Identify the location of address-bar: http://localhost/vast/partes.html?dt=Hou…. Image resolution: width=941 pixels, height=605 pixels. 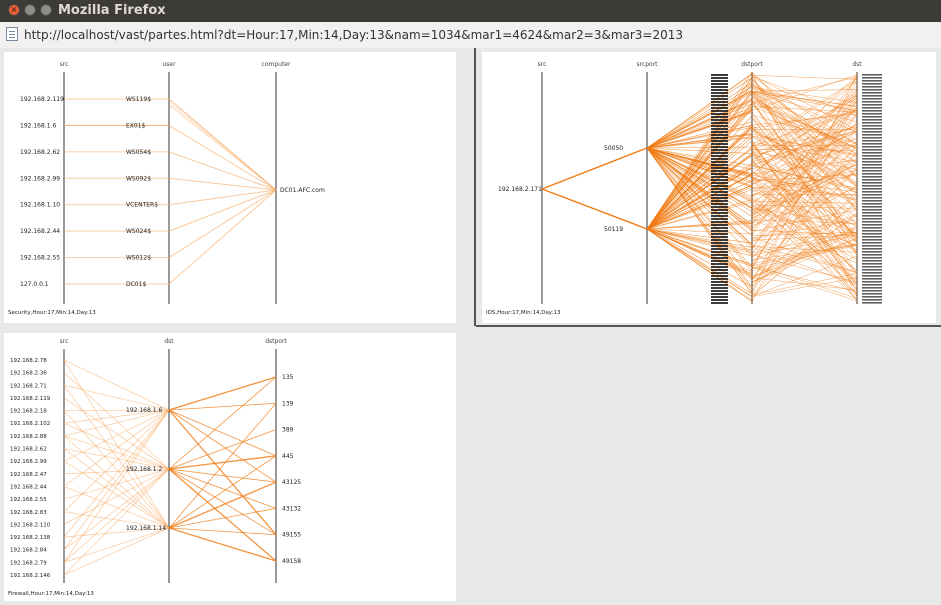
(470, 35).